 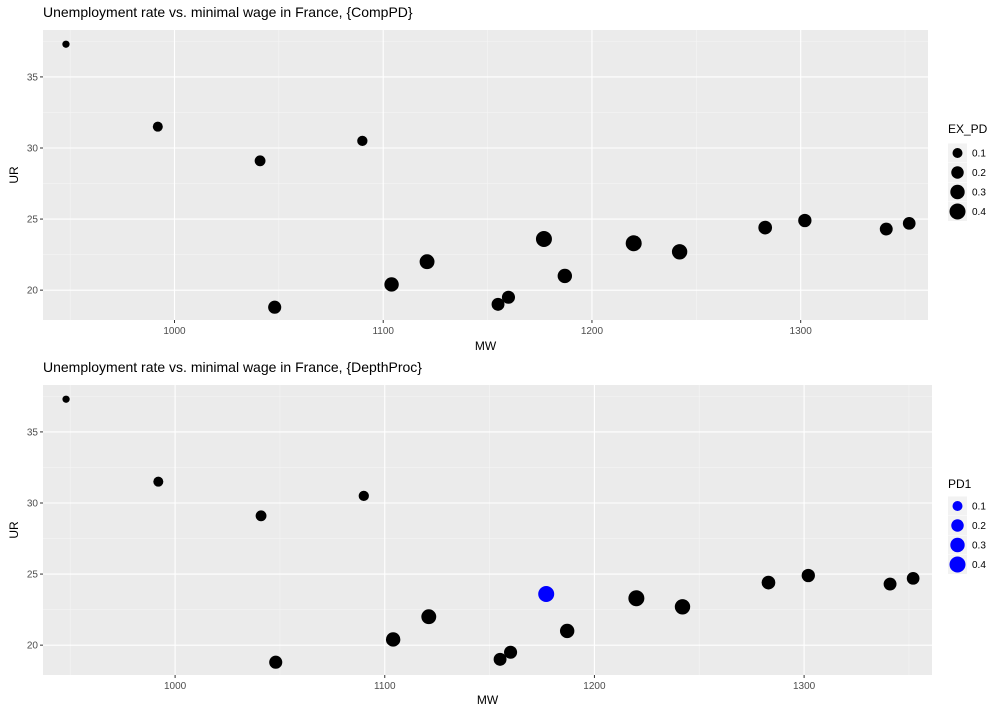 I want to click on legend-title: EX_PD, so click(x=968, y=129).